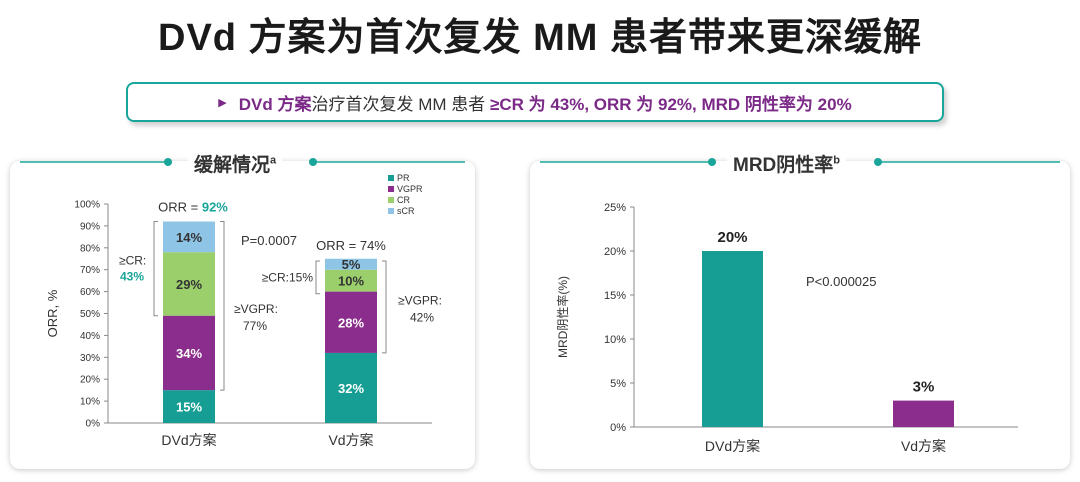 The height and width of the screenshot is (482, 1080). I want to click on data-label: 3%, so click(924, 387).